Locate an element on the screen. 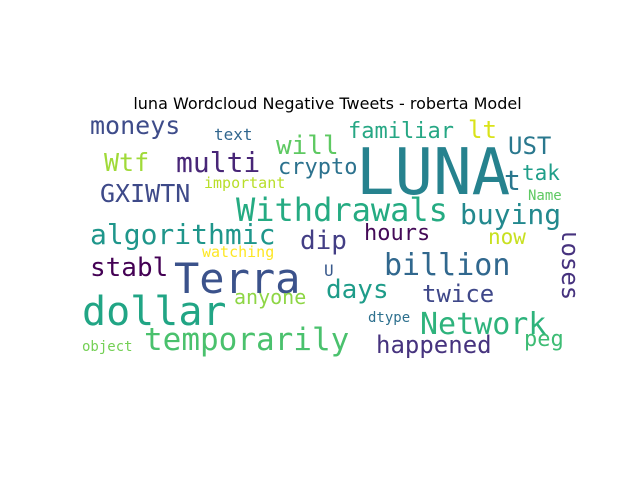 The height and width of the screenshot is (480, 640). word-tak: tak is located at coordinates (541, 173).